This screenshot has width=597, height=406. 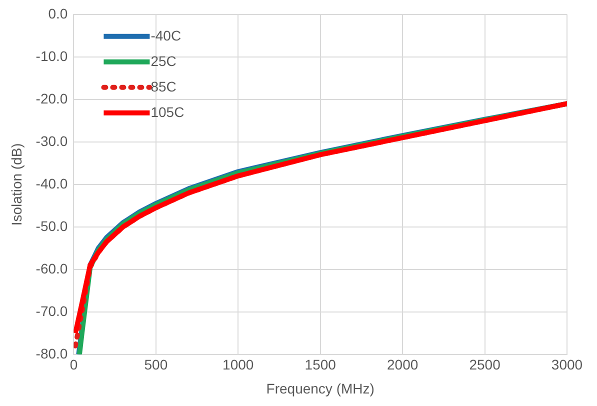 What do you see at coordinates (402, 364) in the screenshot?
I see `x-tick-label: 2000` at bounding box center [402, 364].